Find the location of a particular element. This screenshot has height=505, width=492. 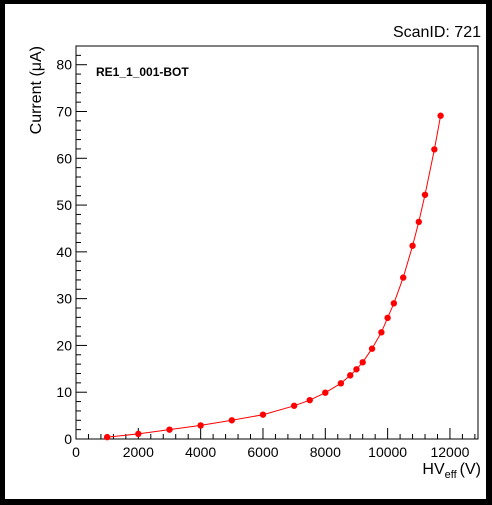

y-tick-label: 20 is located at coordinates (64, 345).